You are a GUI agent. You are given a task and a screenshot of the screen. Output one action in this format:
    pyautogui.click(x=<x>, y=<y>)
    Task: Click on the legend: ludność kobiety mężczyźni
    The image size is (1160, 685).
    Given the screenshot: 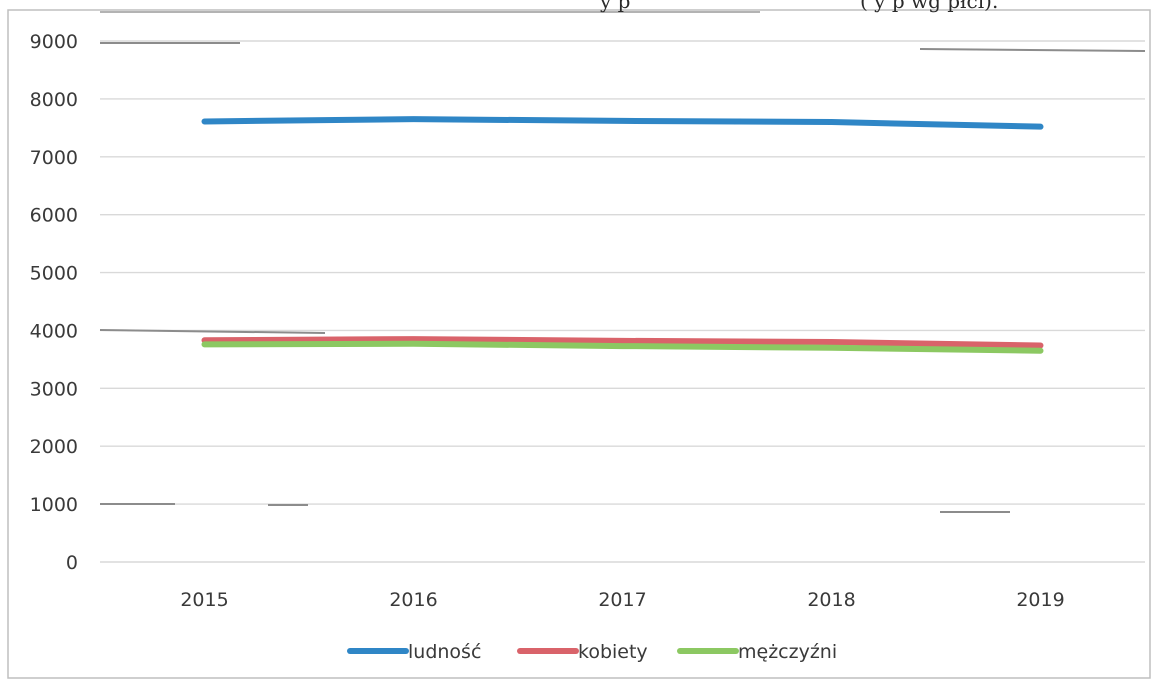 What is the action you would take?
    pyautogui.click(x=592, y=652)
    